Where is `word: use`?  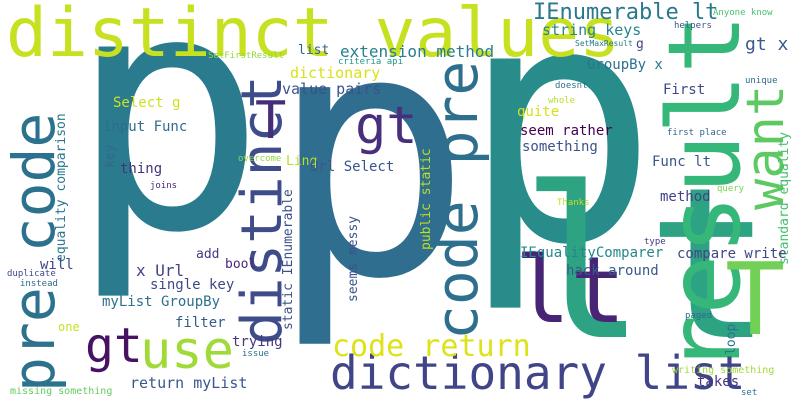
word: use is located at coordinates (187, 351).